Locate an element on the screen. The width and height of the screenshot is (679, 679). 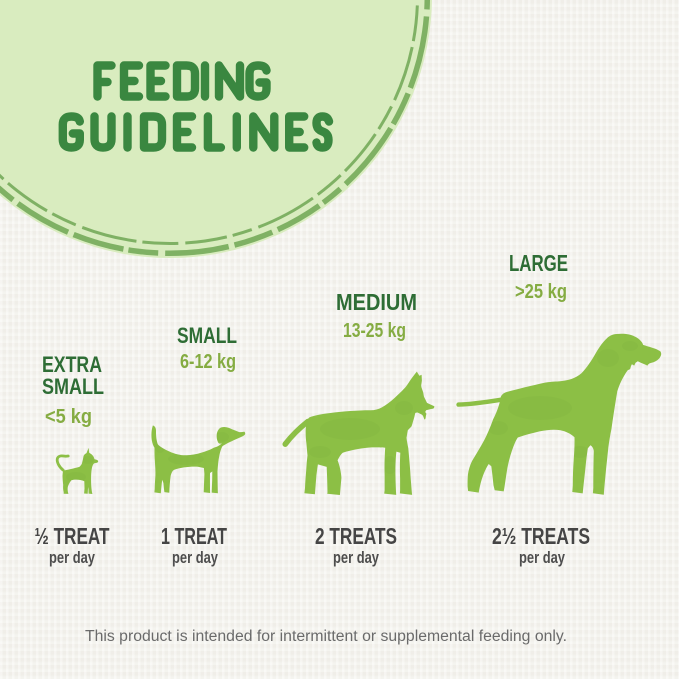
svg-text: 6-12 kg is located at coordinates (208, 362).